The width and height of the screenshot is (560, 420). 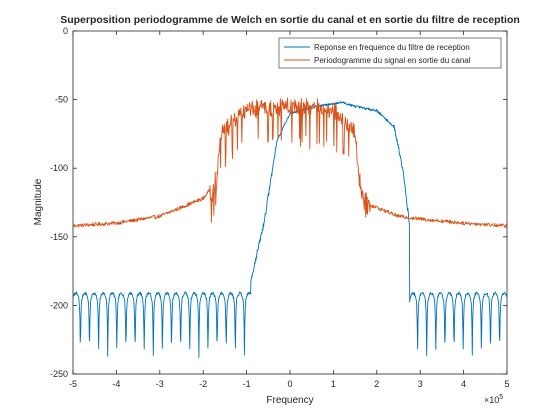 I want to click on y-tick-label: -100, so click(x=59, y=168).